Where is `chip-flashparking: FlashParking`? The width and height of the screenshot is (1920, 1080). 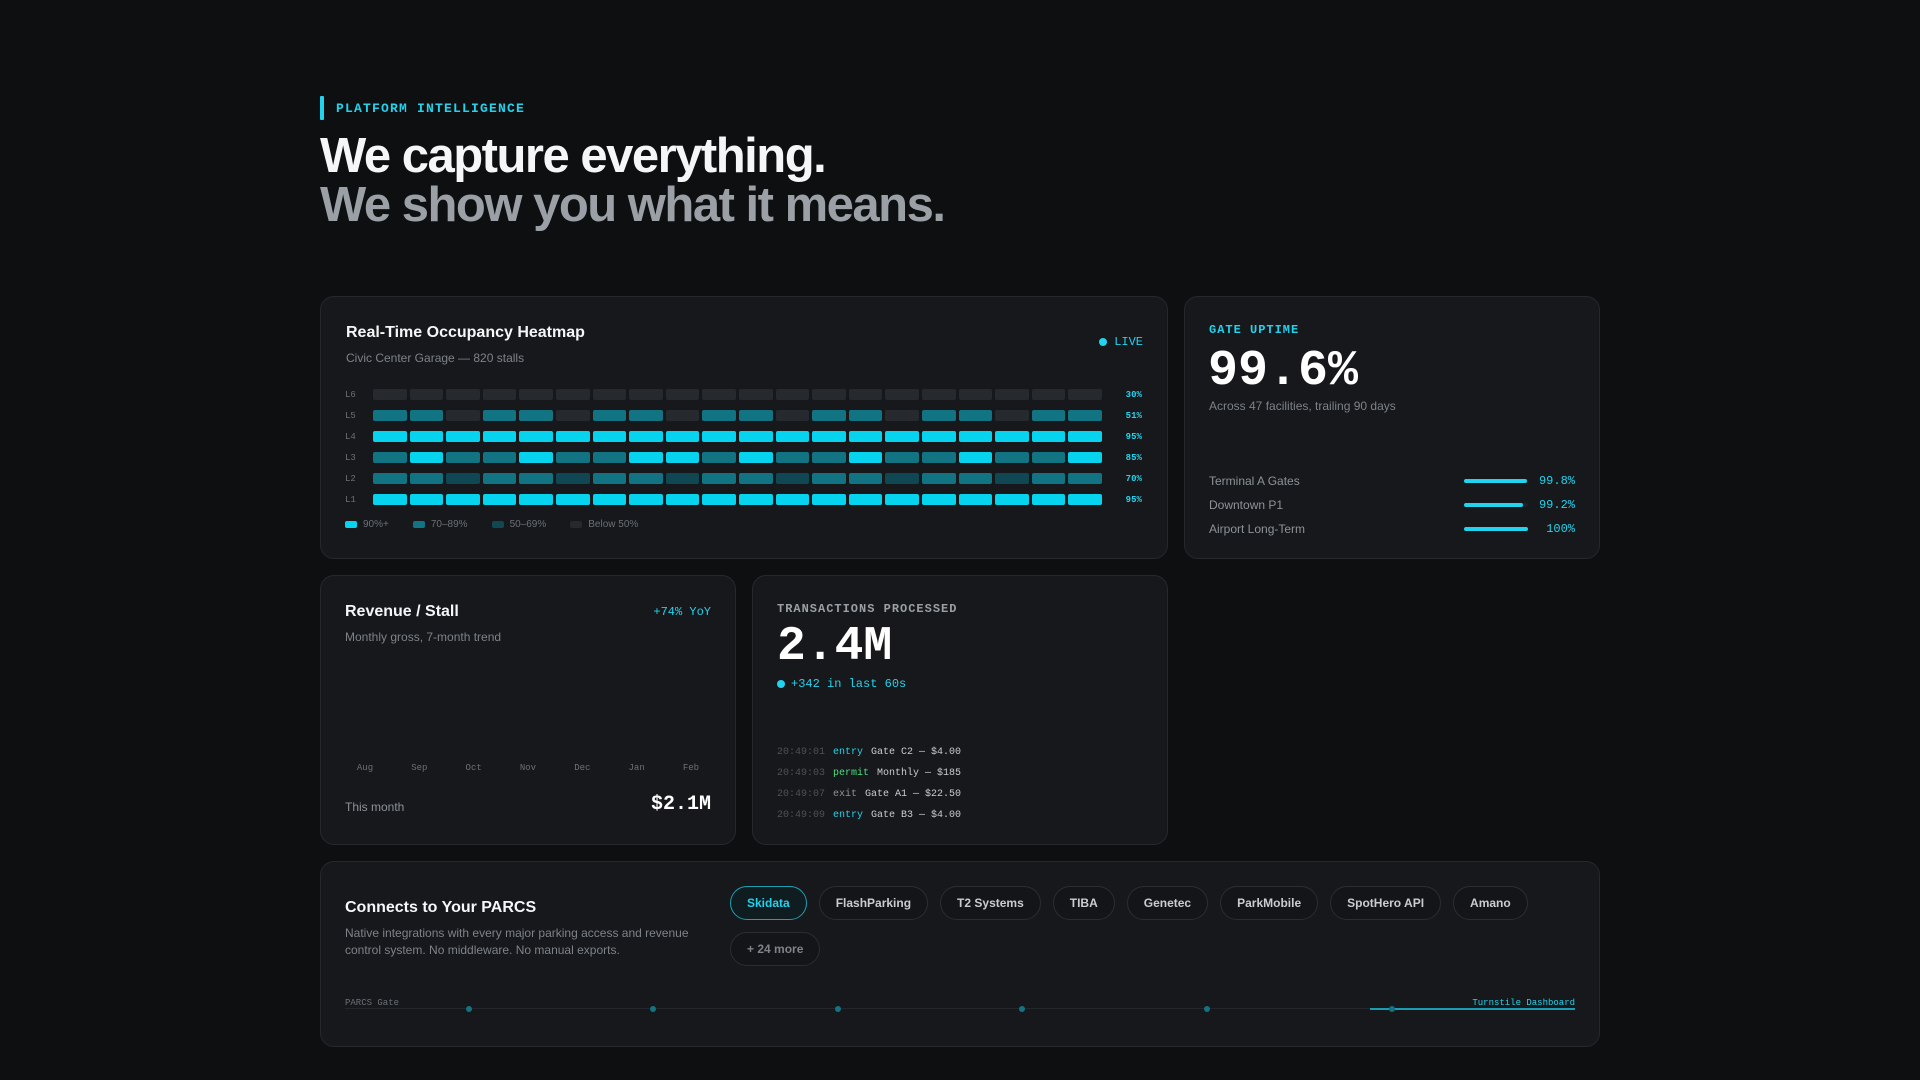 chip-flashparking: FlashParking is located at coordinates (873, 903).